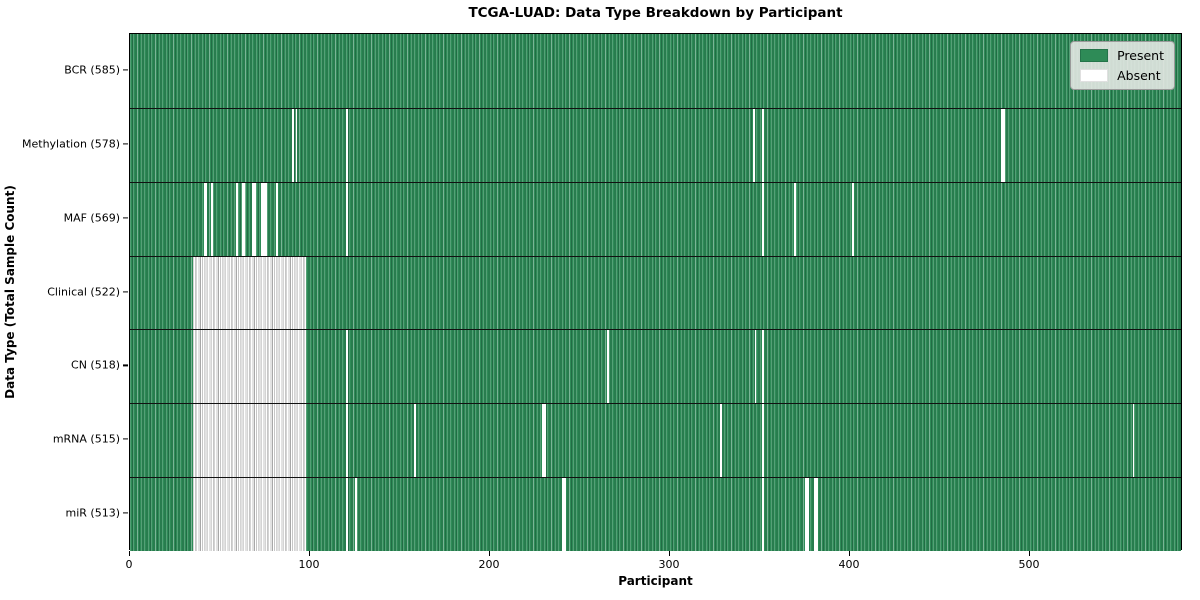 The width and height of the screenshot is (1200, 600). What do you see at coordinates (1140, 55) in the screenshot?
I see `legend-label-present: Present` at bounding box center [1140, 55].